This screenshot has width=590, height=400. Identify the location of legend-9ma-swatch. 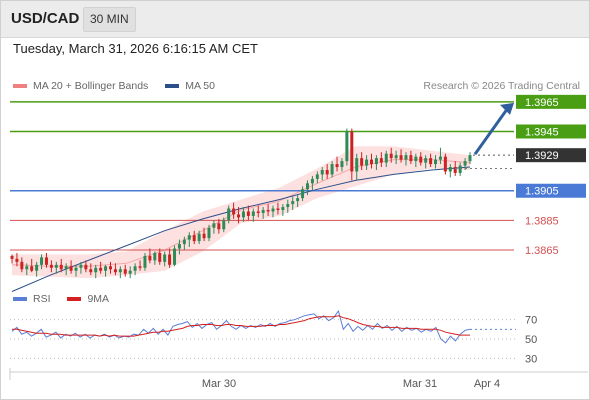
(74, 299).